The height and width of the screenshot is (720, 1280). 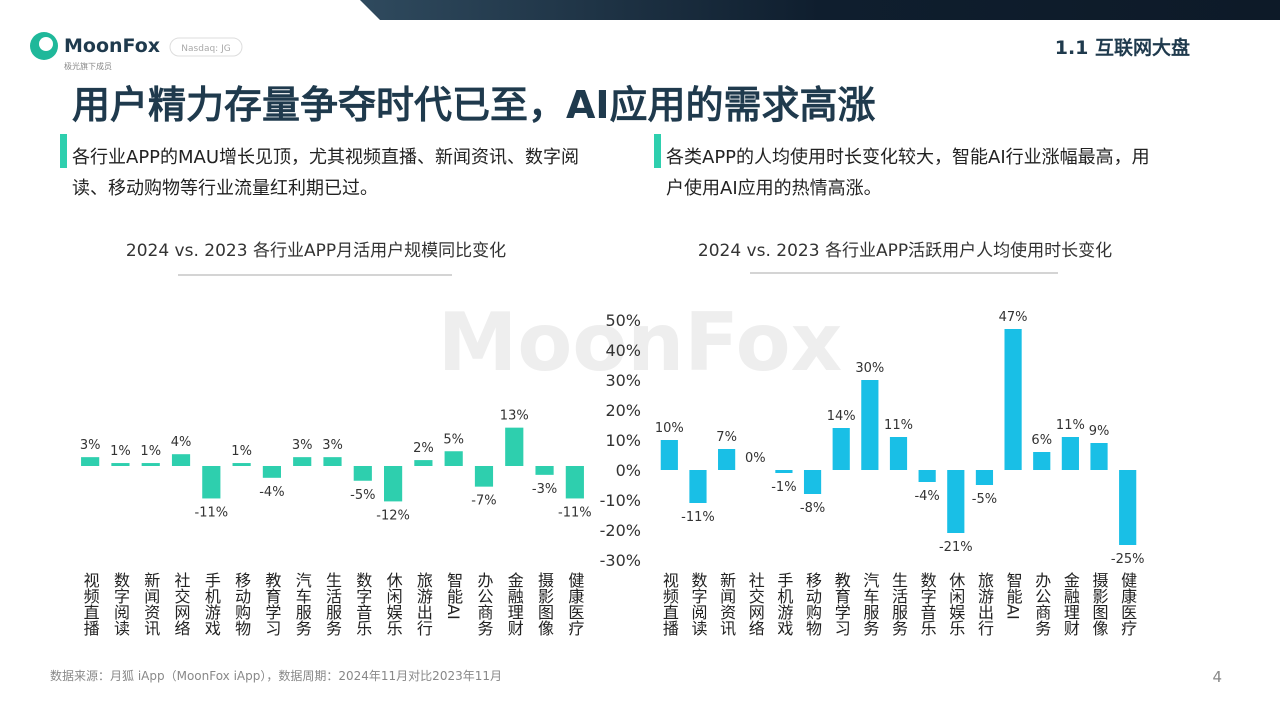 What do you see at coordinates (544, 489) in the screenshot?
I see `value-label: -3%` at bounding box center [544, 489].